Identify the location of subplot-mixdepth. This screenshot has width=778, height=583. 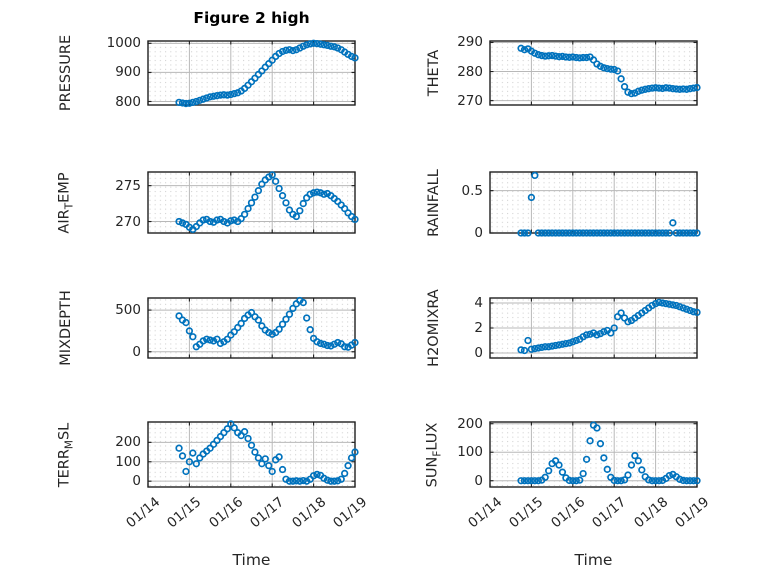
(253, 327).